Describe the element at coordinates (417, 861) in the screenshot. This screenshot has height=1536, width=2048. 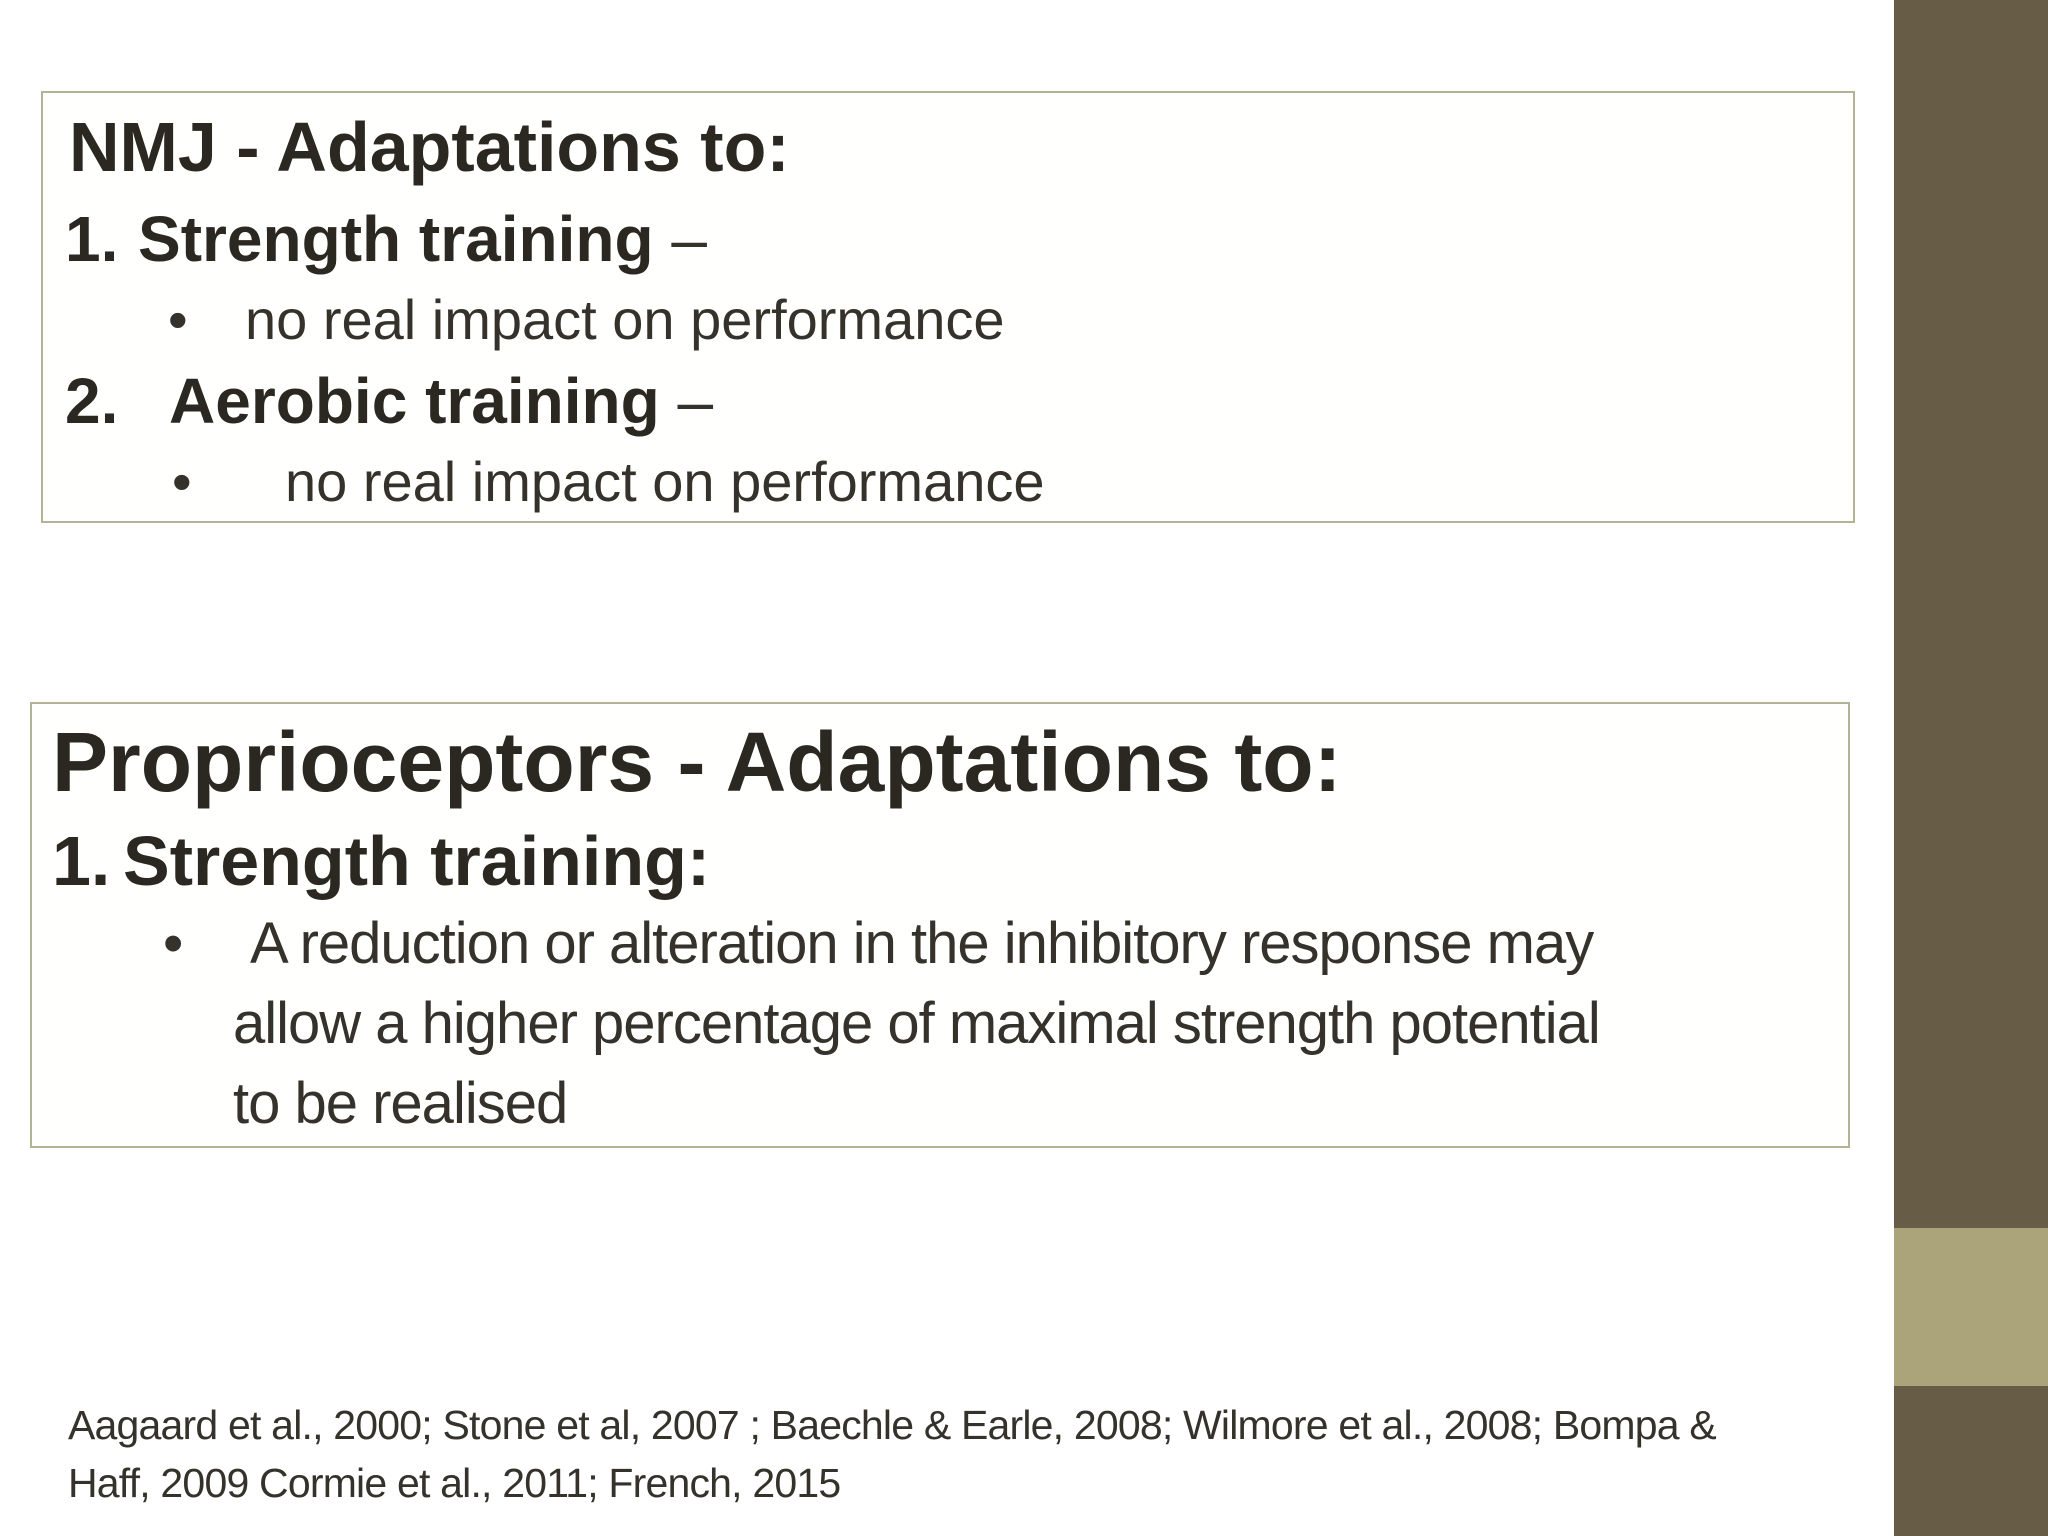
I see `item-label: Strength training:` at that location.